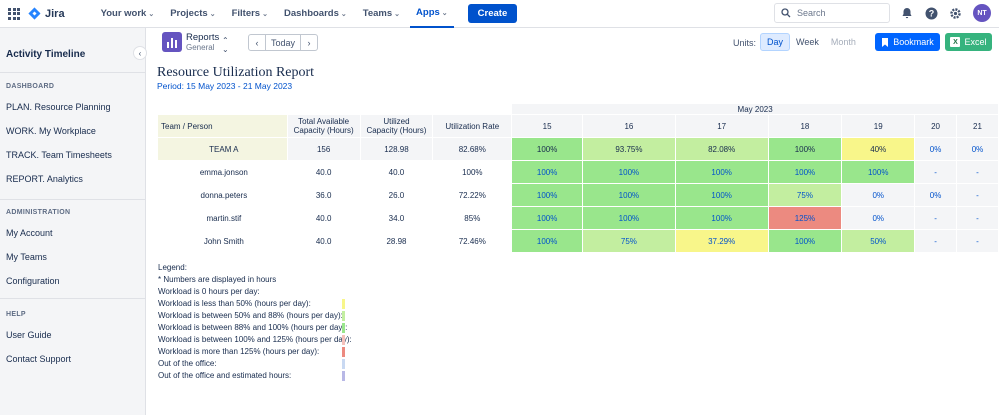 The image size is (999, 415). What do you see at coordinates (39, 359) in the screenshot?
I see `sidebar-item-contact-support: Contact Support` at bounding box center [39, 359].